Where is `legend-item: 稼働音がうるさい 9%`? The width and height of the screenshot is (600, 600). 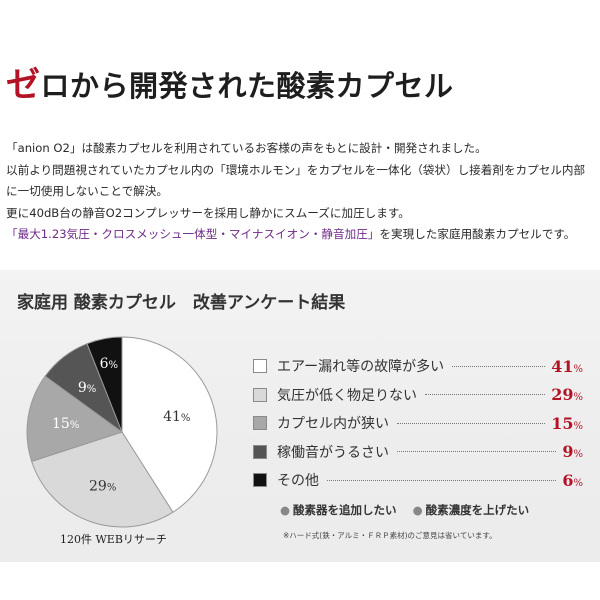
legend-item: 稼働音がうるさい 9% is located at coordinates (418, 452).